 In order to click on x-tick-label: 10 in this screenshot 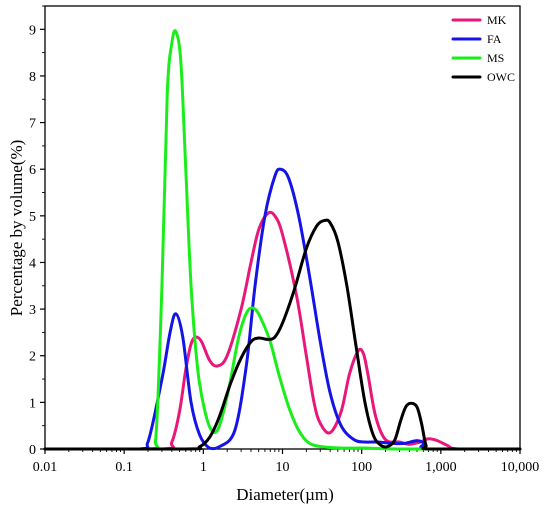, I will do `click(283, 467)`.